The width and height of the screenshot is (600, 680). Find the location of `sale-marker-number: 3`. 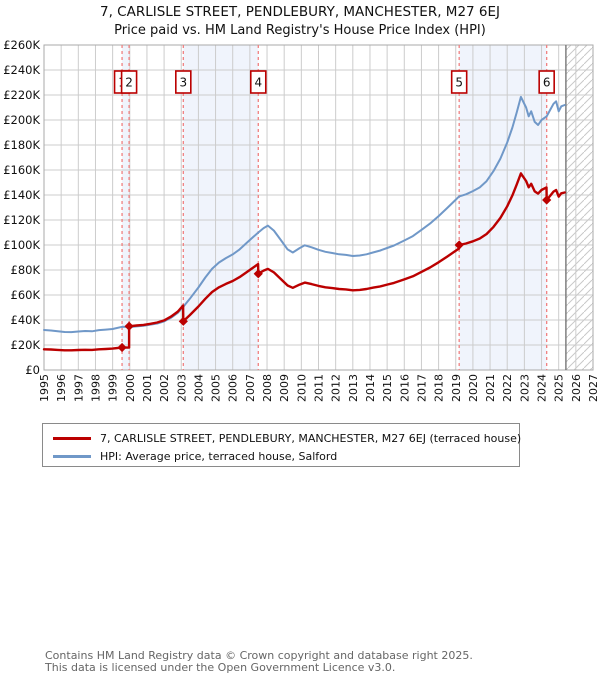

sale-marker-number: 3 is located at coordinates (183, 83).